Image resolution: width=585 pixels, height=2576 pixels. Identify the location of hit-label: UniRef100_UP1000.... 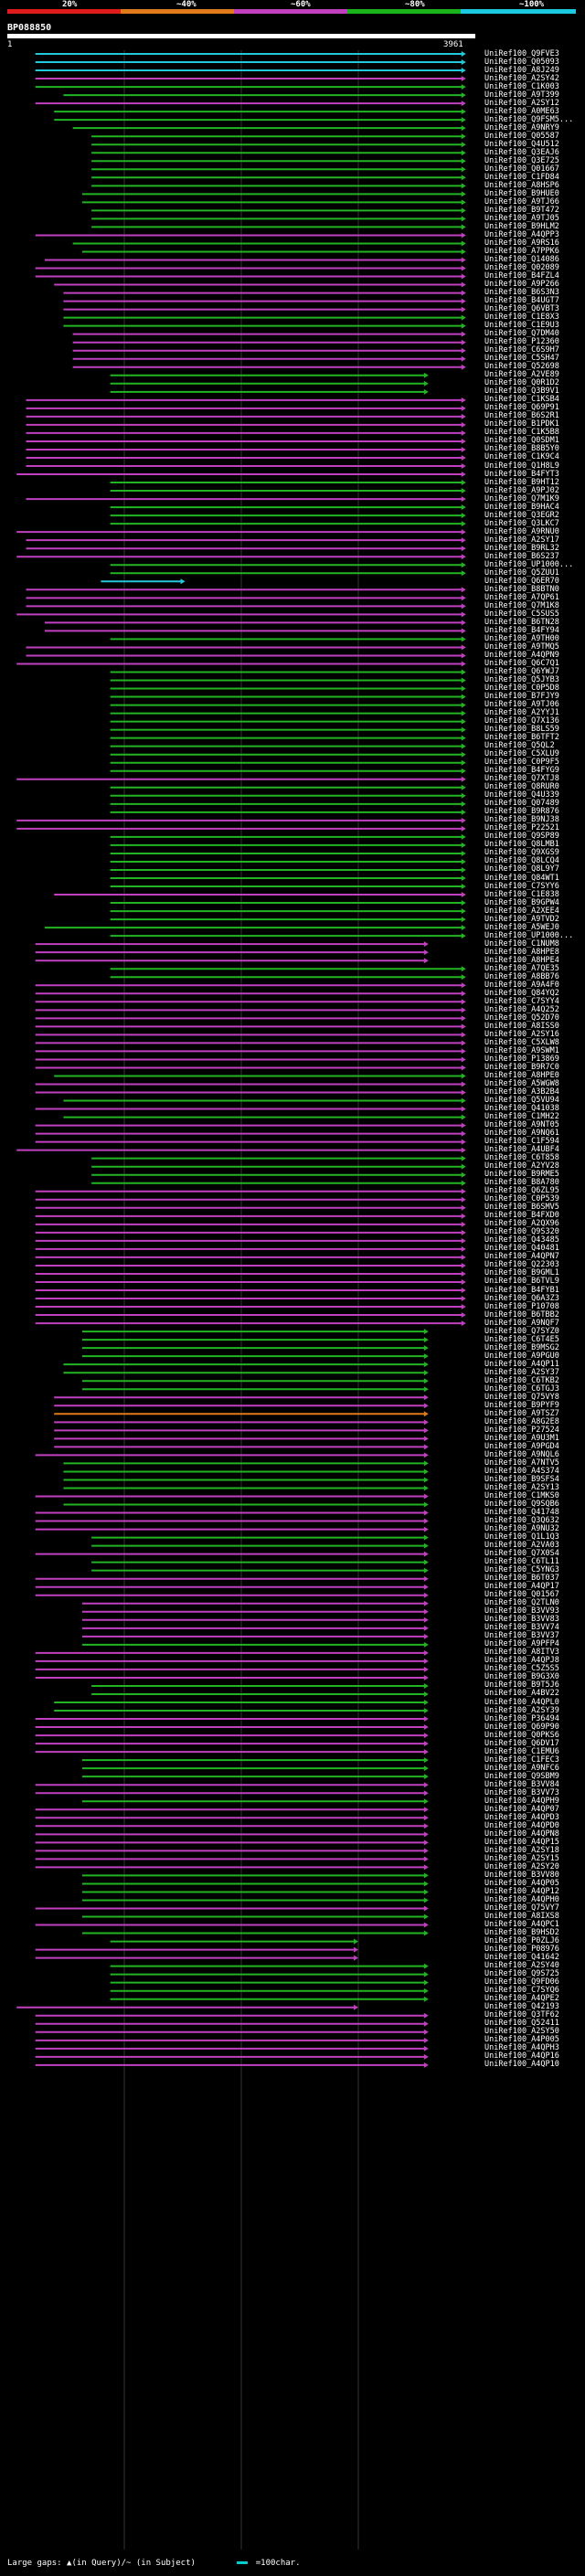
(529, 564).